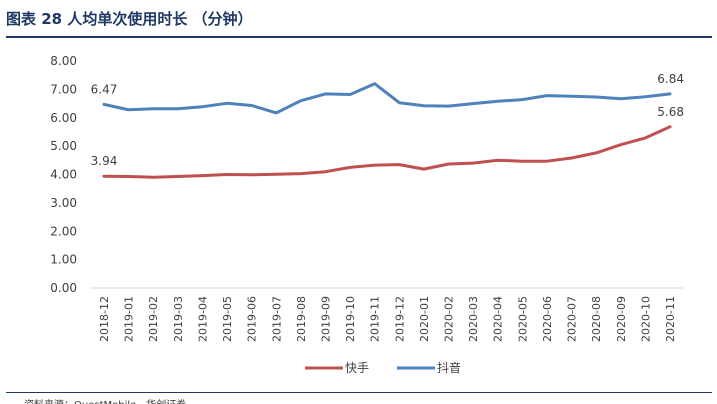 Image resolution: width=717 pixels, height=404 pixels. I want to click on y-tick-label: 0.00, so click(63, 288).